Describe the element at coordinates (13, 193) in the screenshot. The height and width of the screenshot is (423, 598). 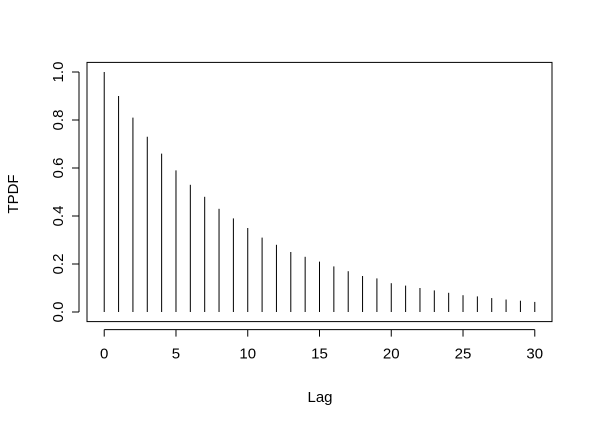
I see `y-axis-label: TPDF` at that location.